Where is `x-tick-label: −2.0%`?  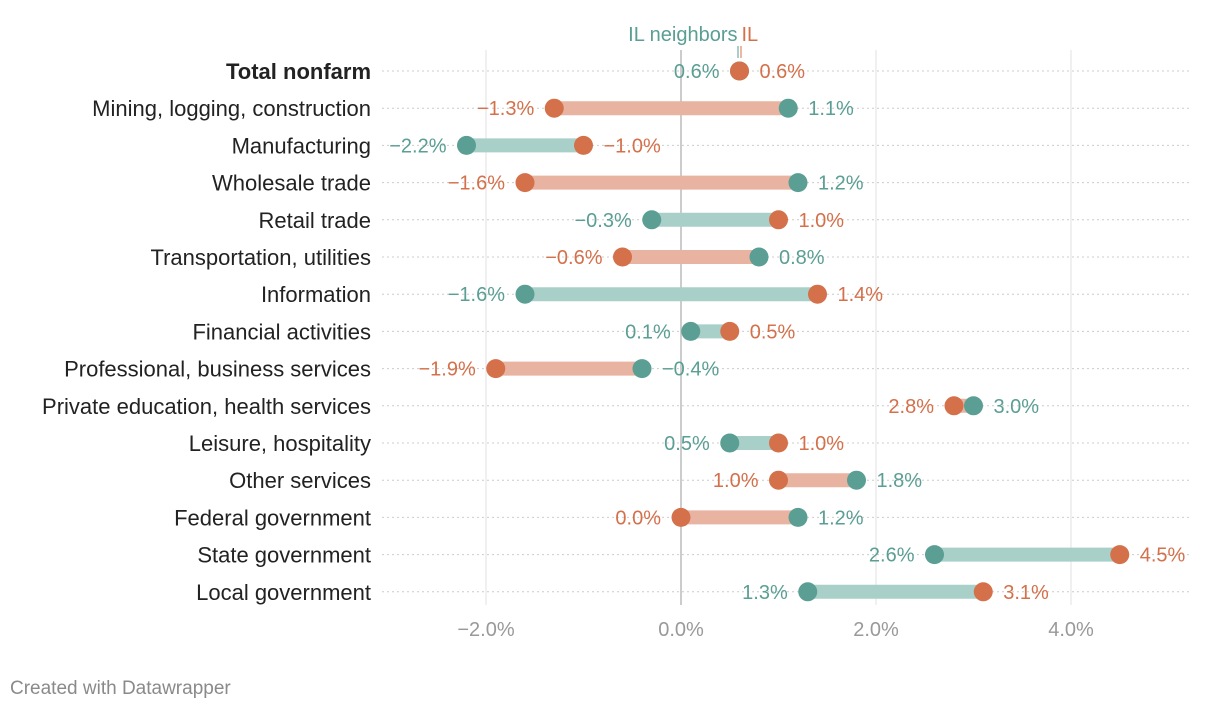 x-tick-label: −2.0% is located at coordinates (485, 630).